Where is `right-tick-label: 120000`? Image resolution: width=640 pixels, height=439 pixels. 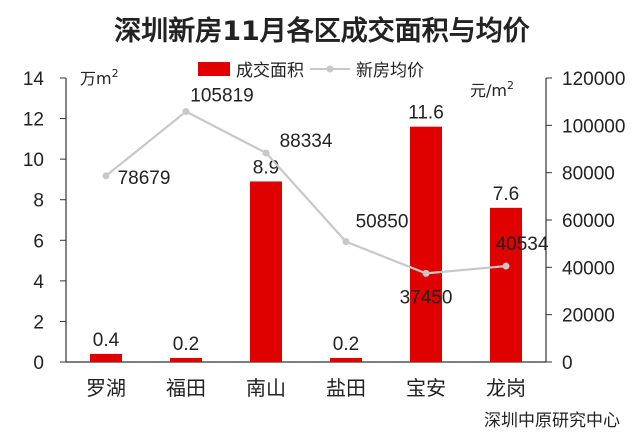 right-tick-label: 120000 is located at coordinates (593, 79).